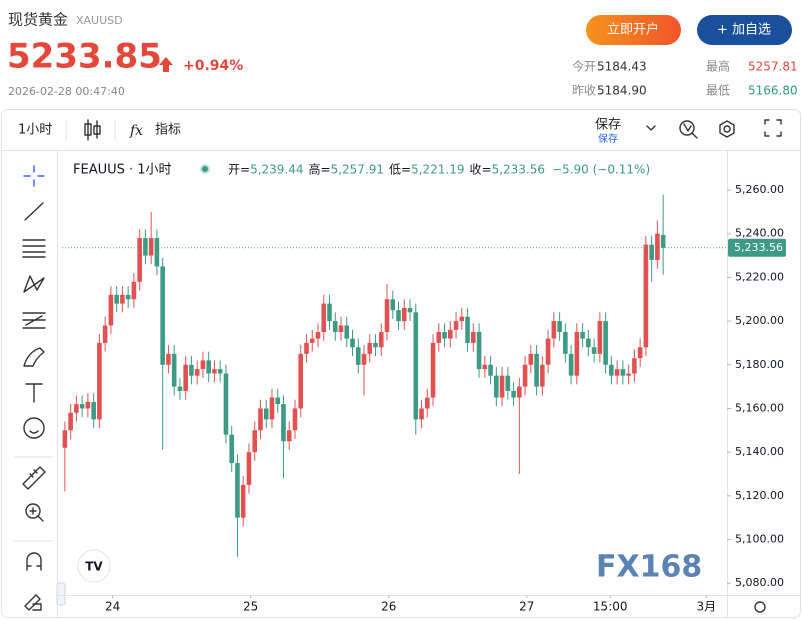 This screenshot has height=619, width=802. What do you see at coordinates (34, 478) in the screenshot?
I see `ruler-tool` at bounding box center [34, 478].